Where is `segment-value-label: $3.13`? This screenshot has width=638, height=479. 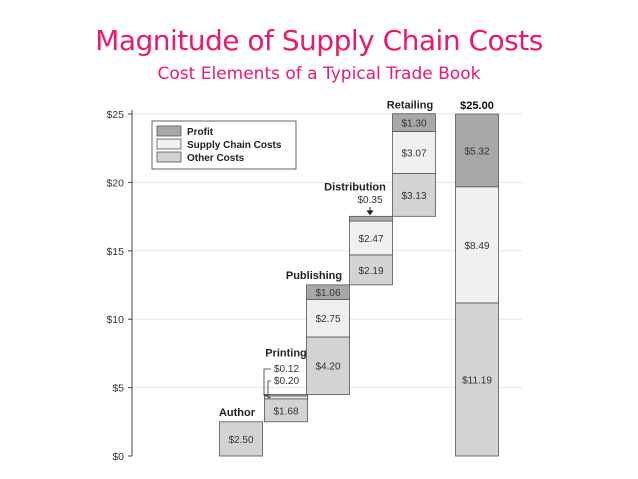 segment-value-label: $3.13 is located at coordinates (413, 196).